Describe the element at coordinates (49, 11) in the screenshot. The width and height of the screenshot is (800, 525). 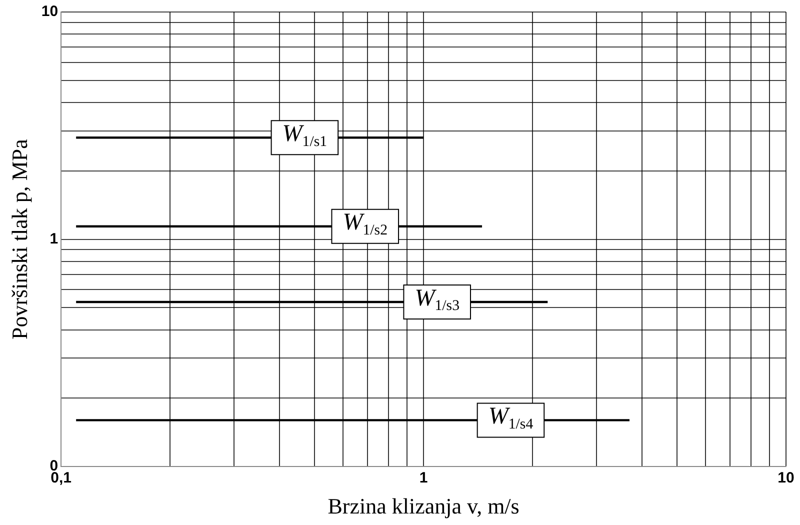
I see `y-tick-label: 10` at that location.